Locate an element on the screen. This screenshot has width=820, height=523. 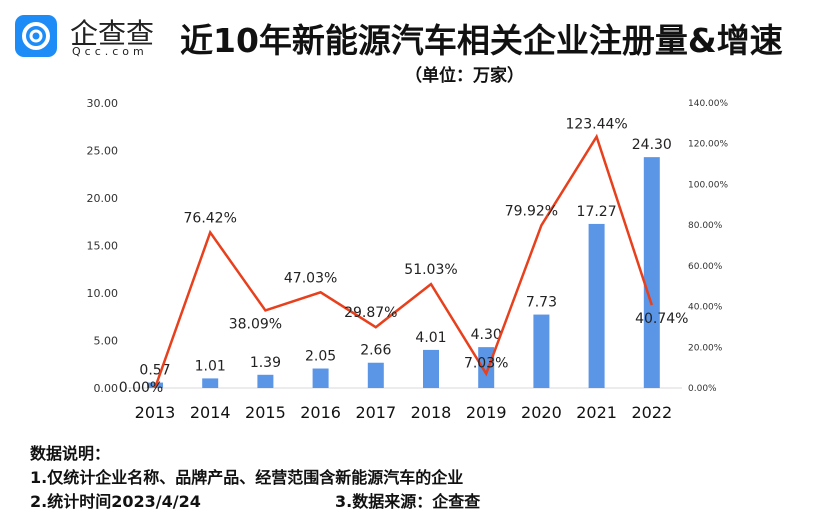
bar-label: 7.73 is located at coordinates (541, 303).